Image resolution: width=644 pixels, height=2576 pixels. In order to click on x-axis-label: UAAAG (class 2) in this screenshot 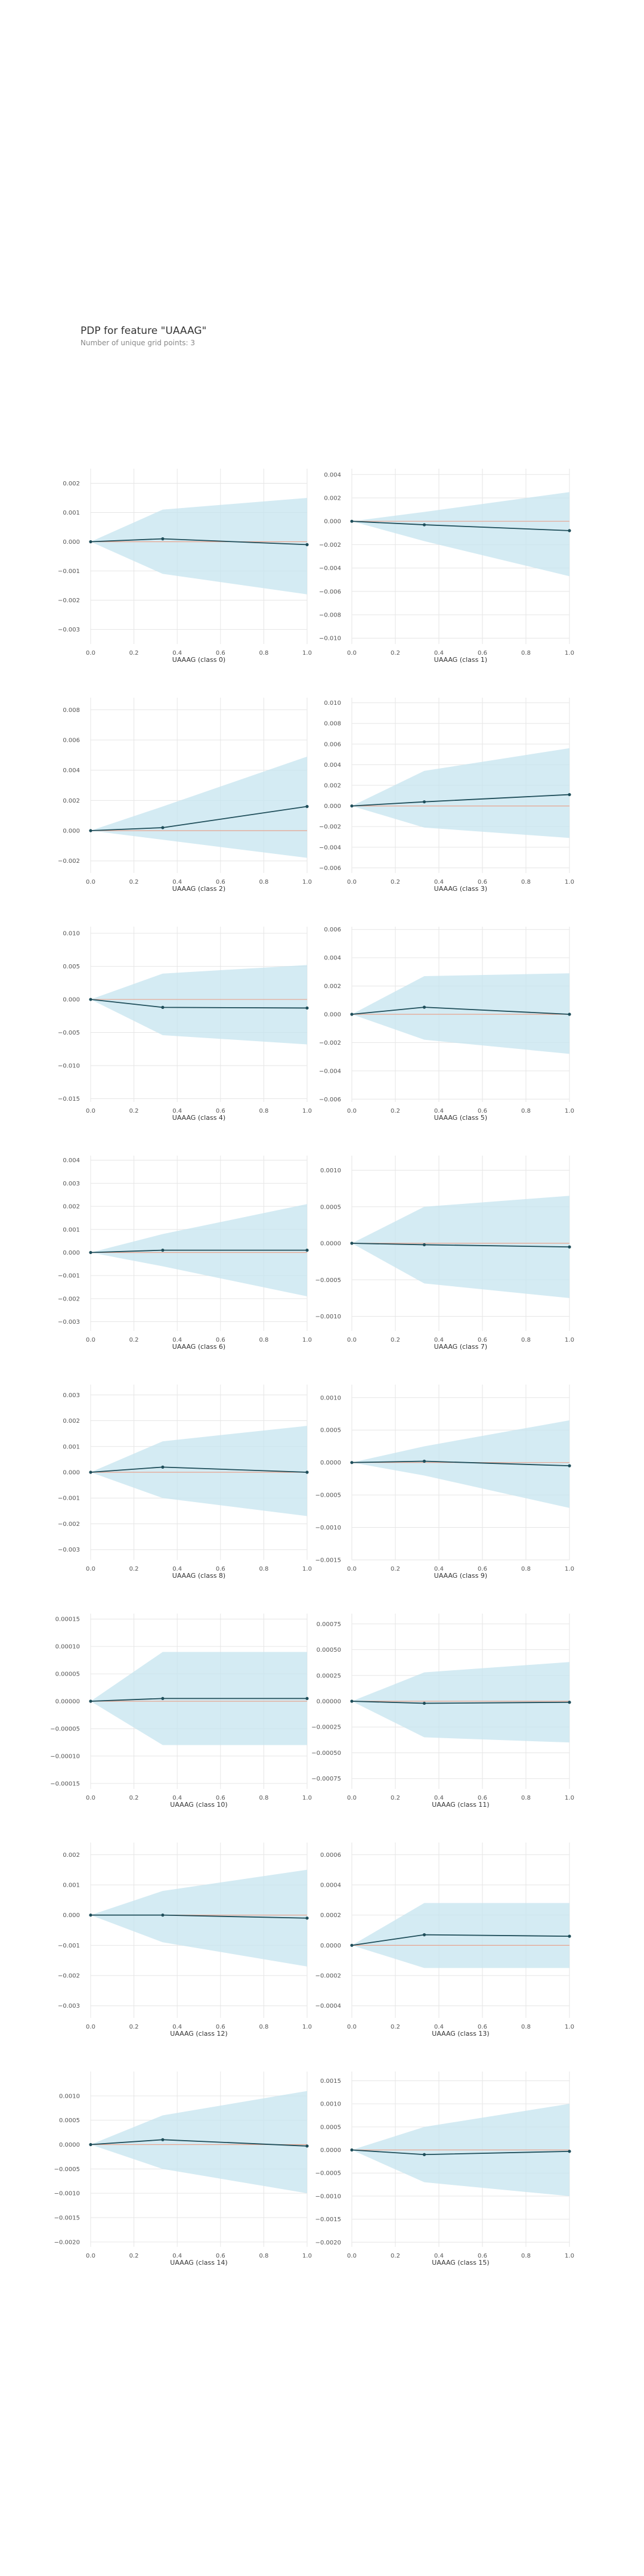, I will do `click(198, 889)`.